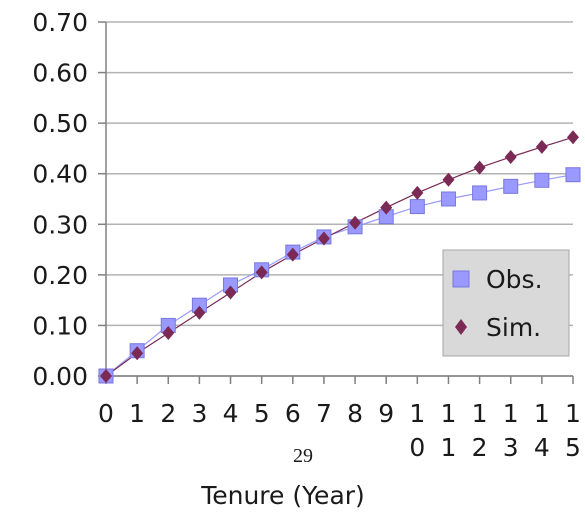 This screenshot has width=585, height=516. What do you see at coordinates (60, 325) in the screenshot?
I see `y-tick-label: 0.10` at bounding box center [60, 325].